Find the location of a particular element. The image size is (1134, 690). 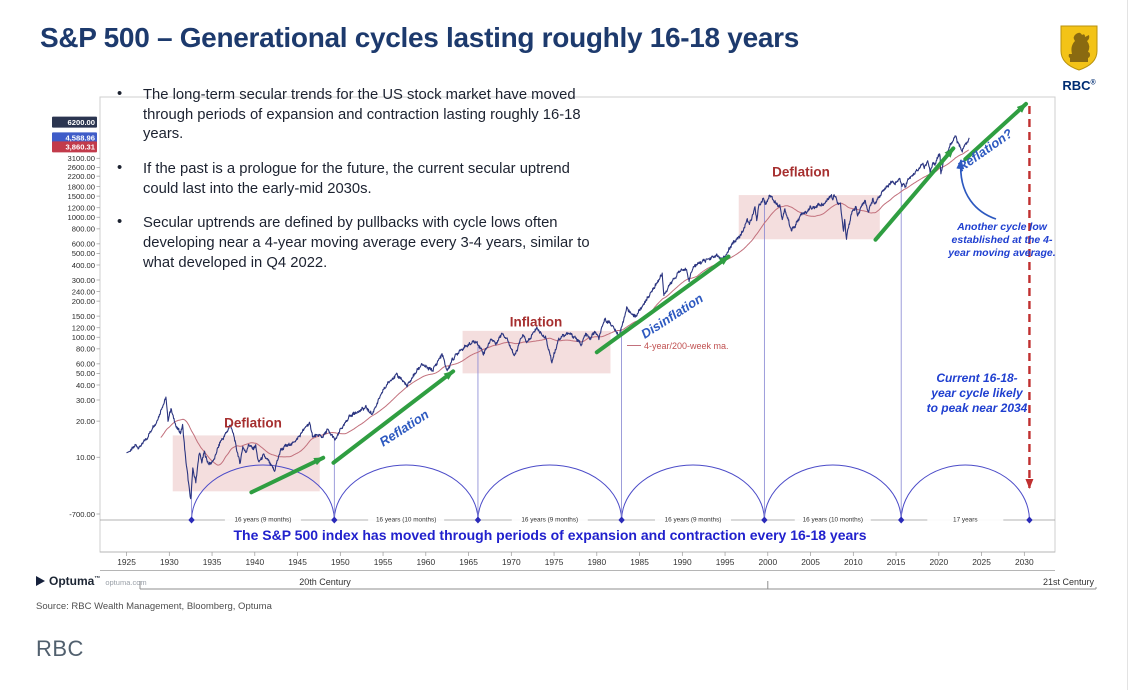

y-axis-label: -700.00 is located at coordinates (82, 514).